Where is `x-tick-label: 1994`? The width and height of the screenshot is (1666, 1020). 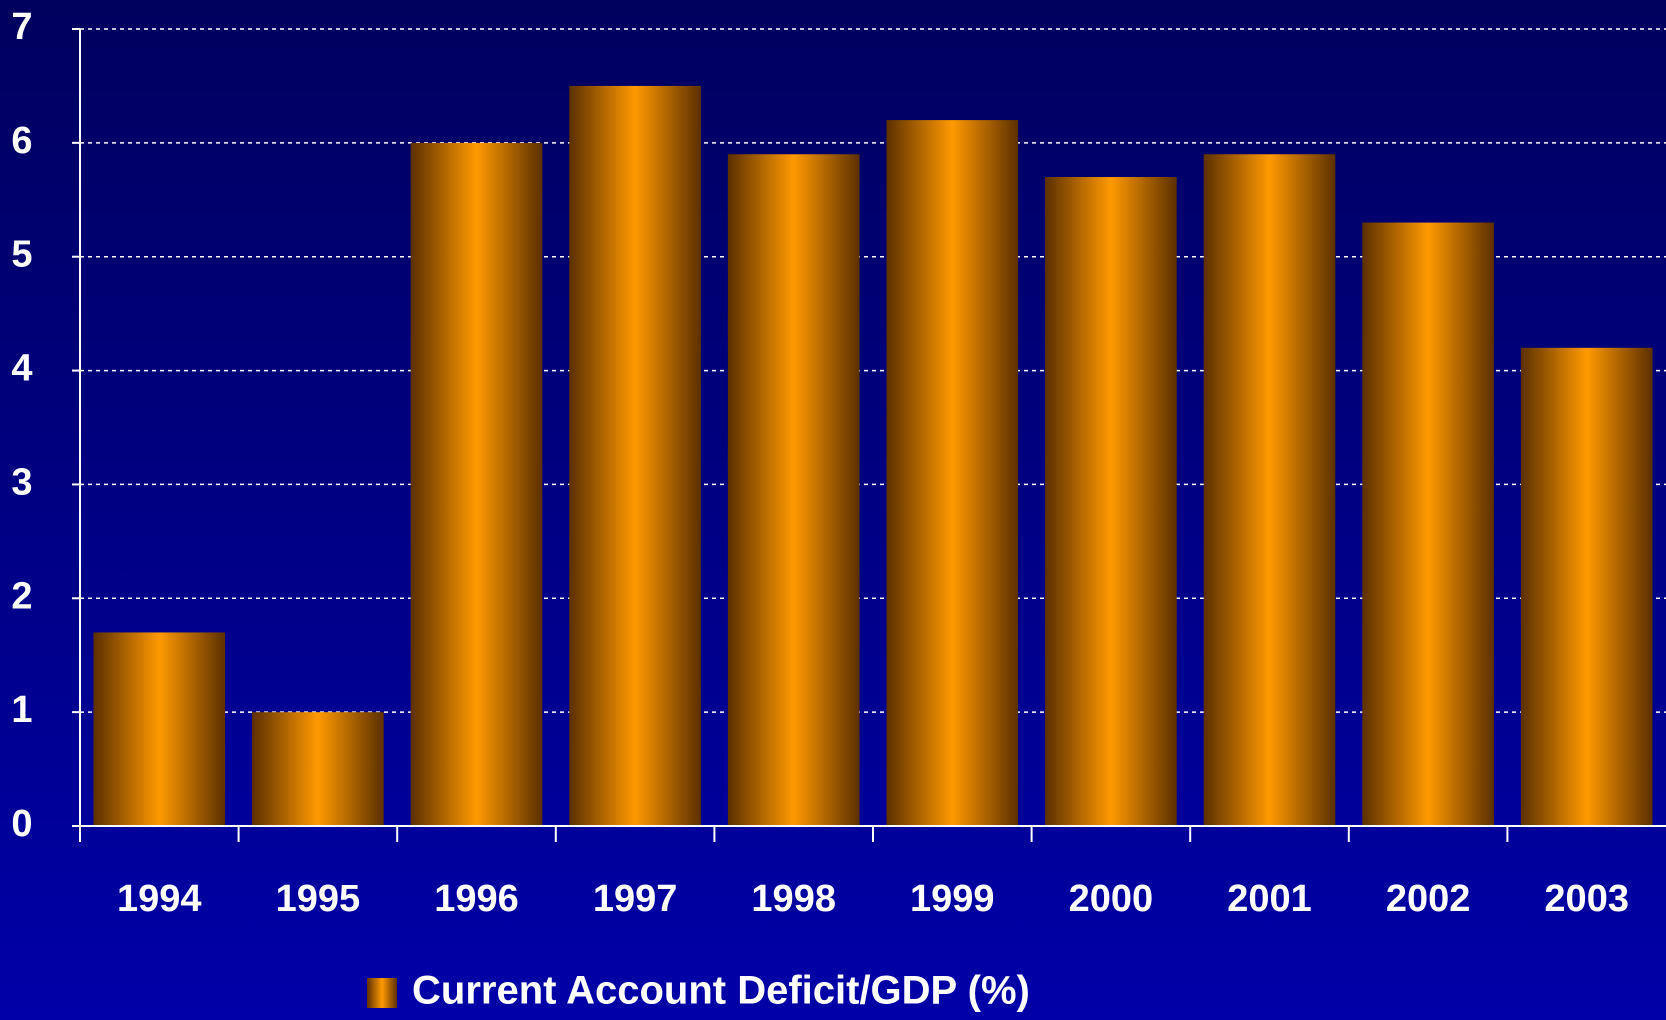
x-tick-label: 1994 is located at coordinates (159, 899).